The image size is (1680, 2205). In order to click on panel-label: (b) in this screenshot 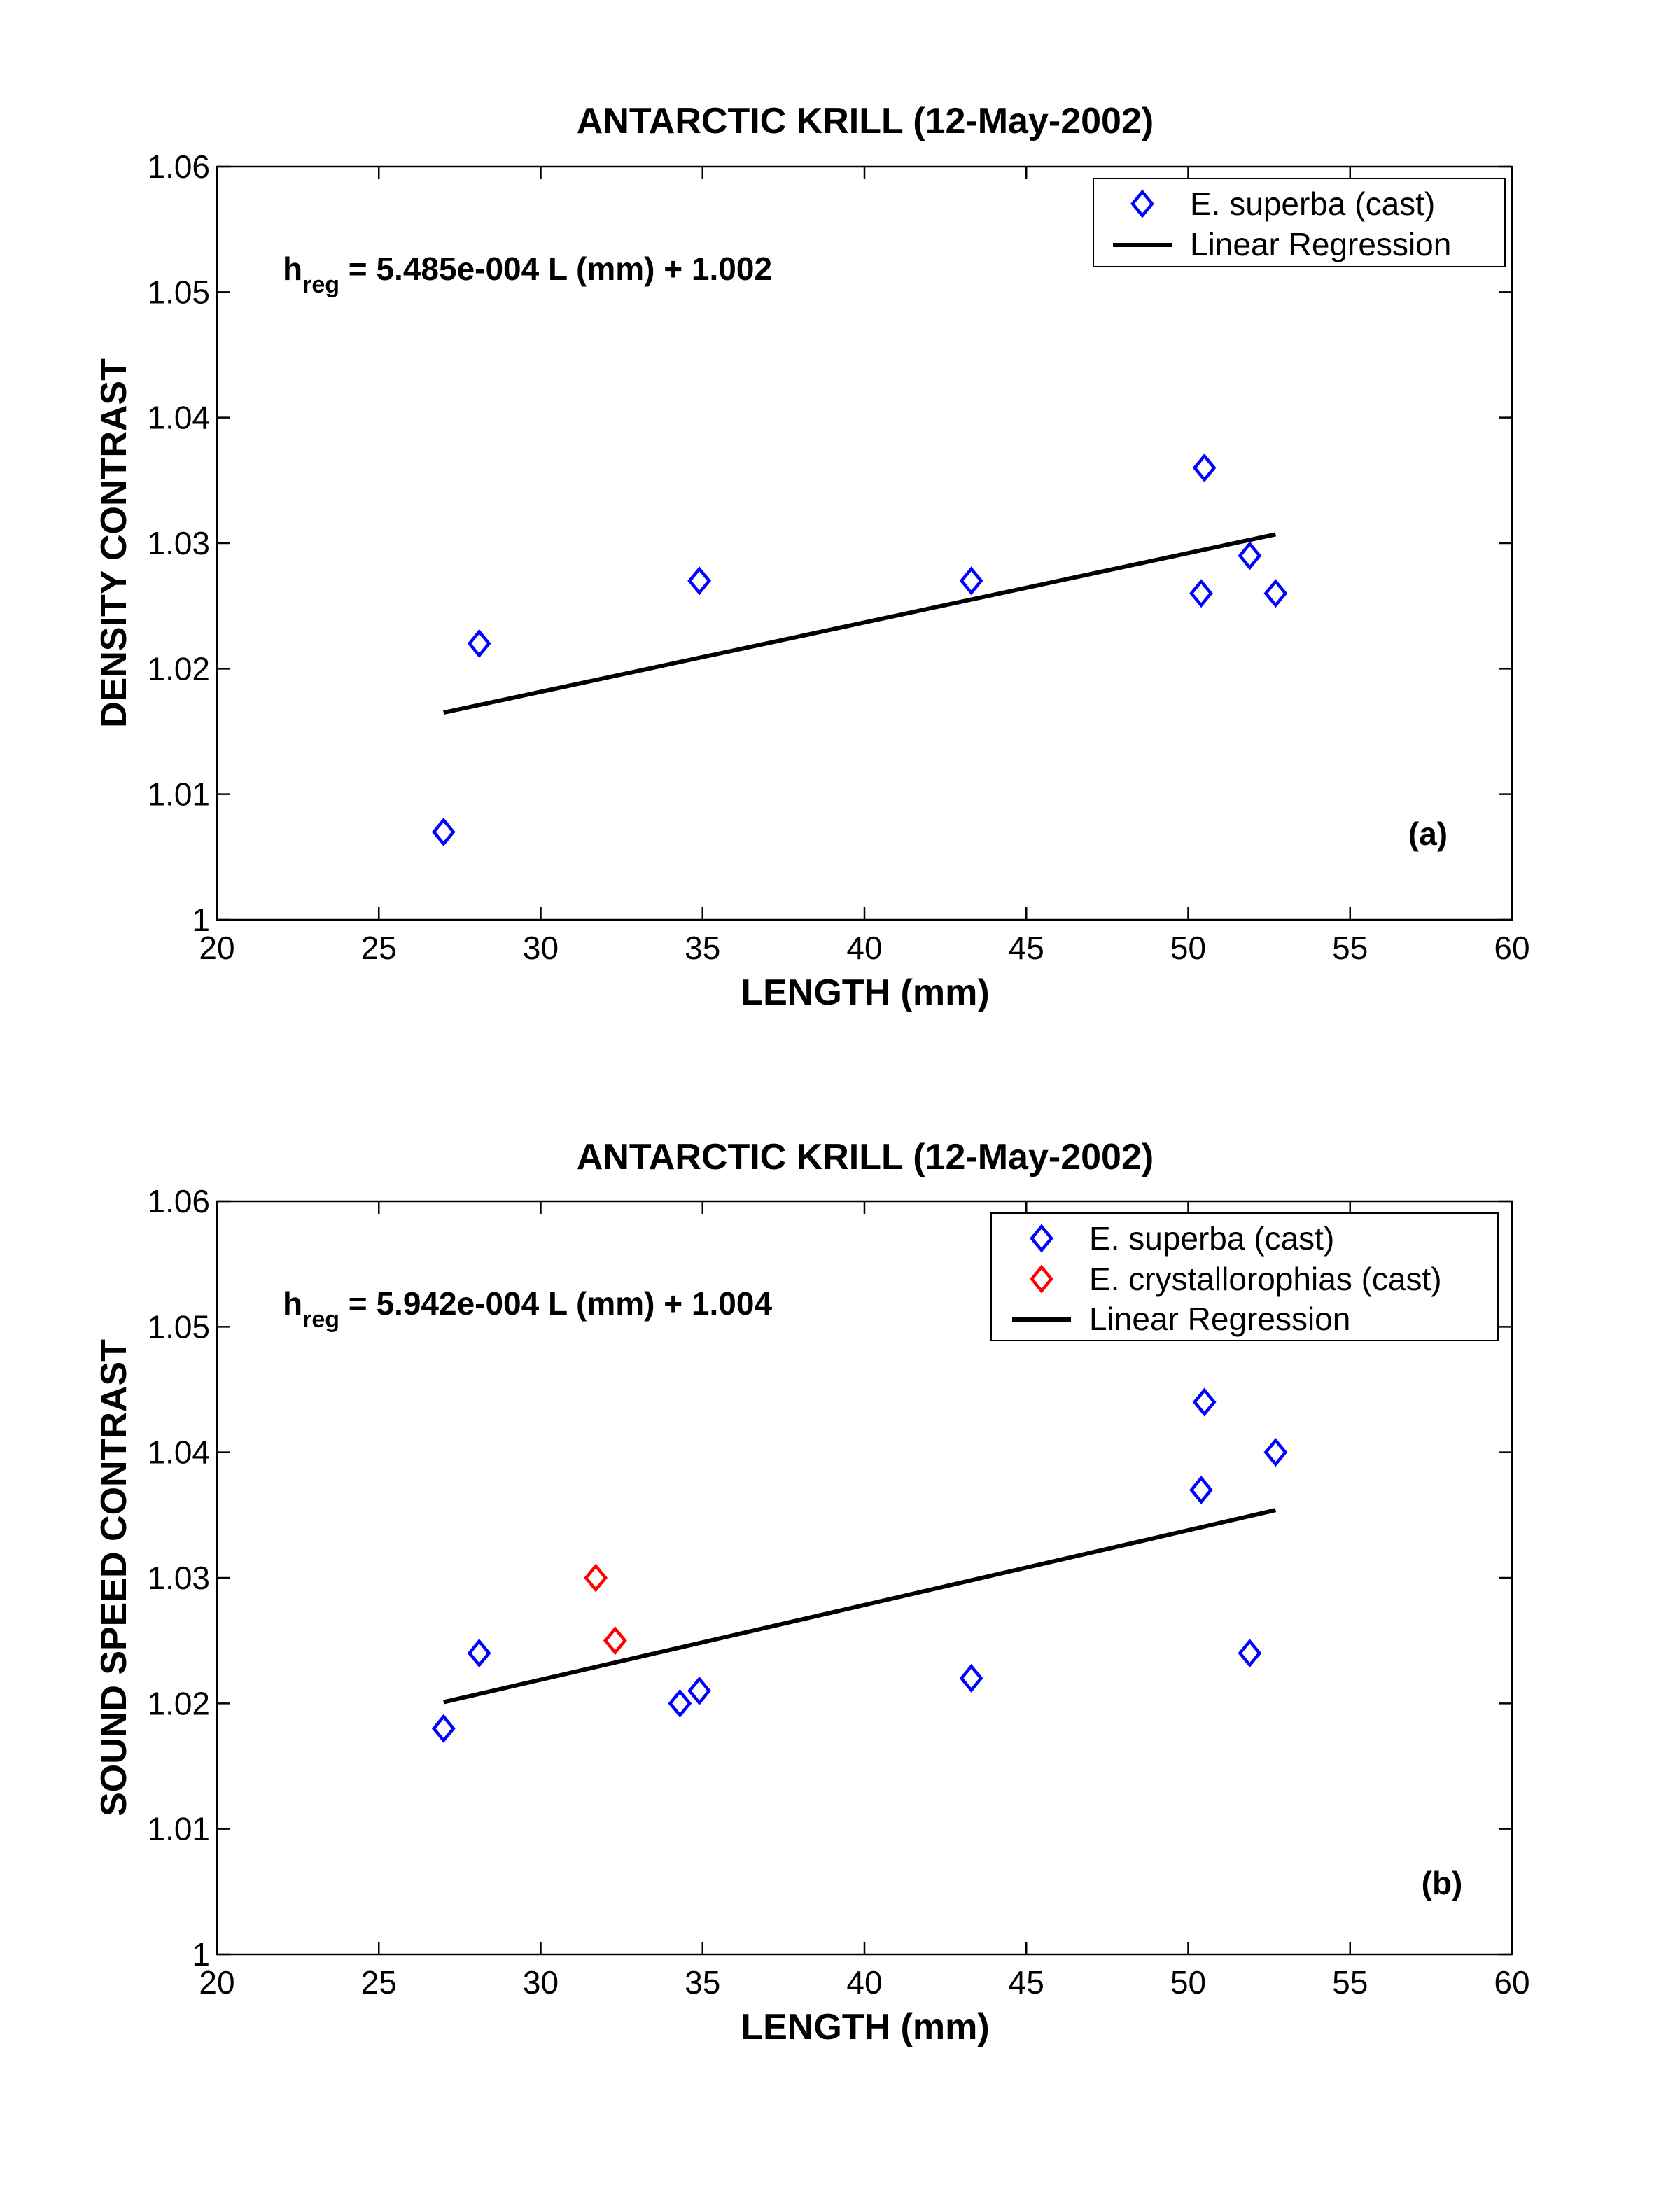, I will do `click(1442, 1883)`.